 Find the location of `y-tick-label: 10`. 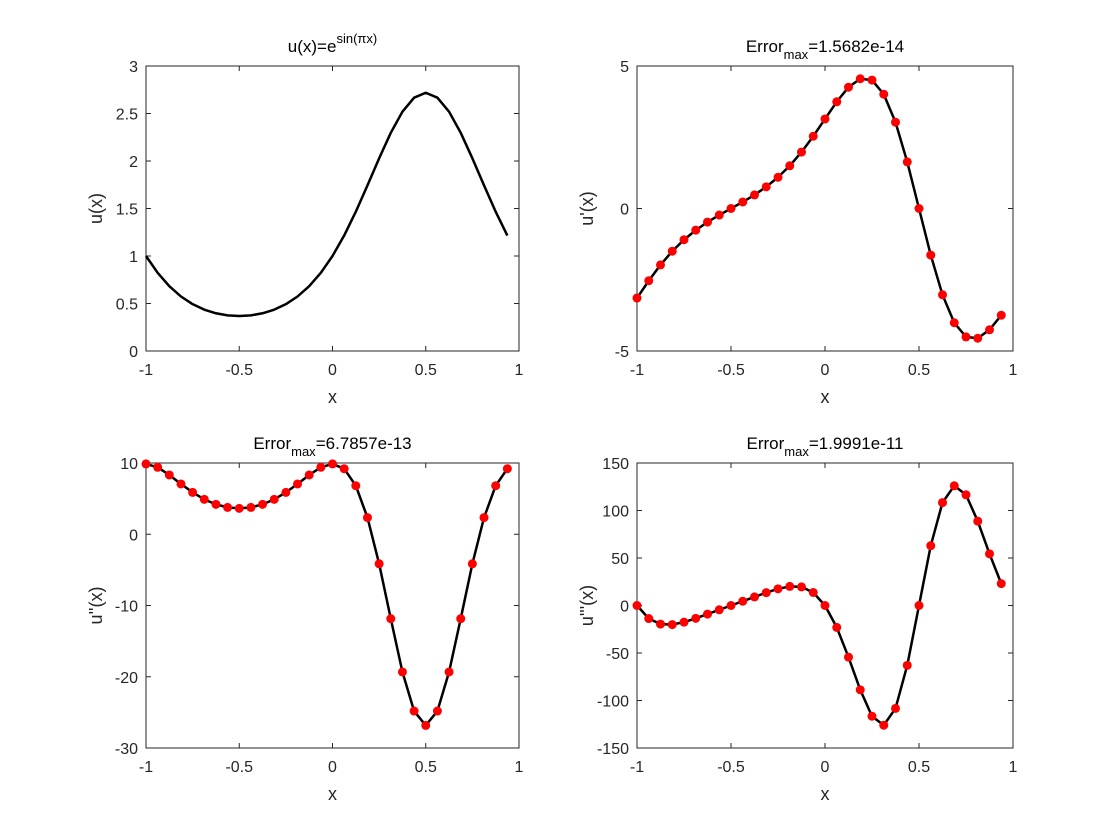

y-tick-label: 10 is located at coordinates (129, 464).